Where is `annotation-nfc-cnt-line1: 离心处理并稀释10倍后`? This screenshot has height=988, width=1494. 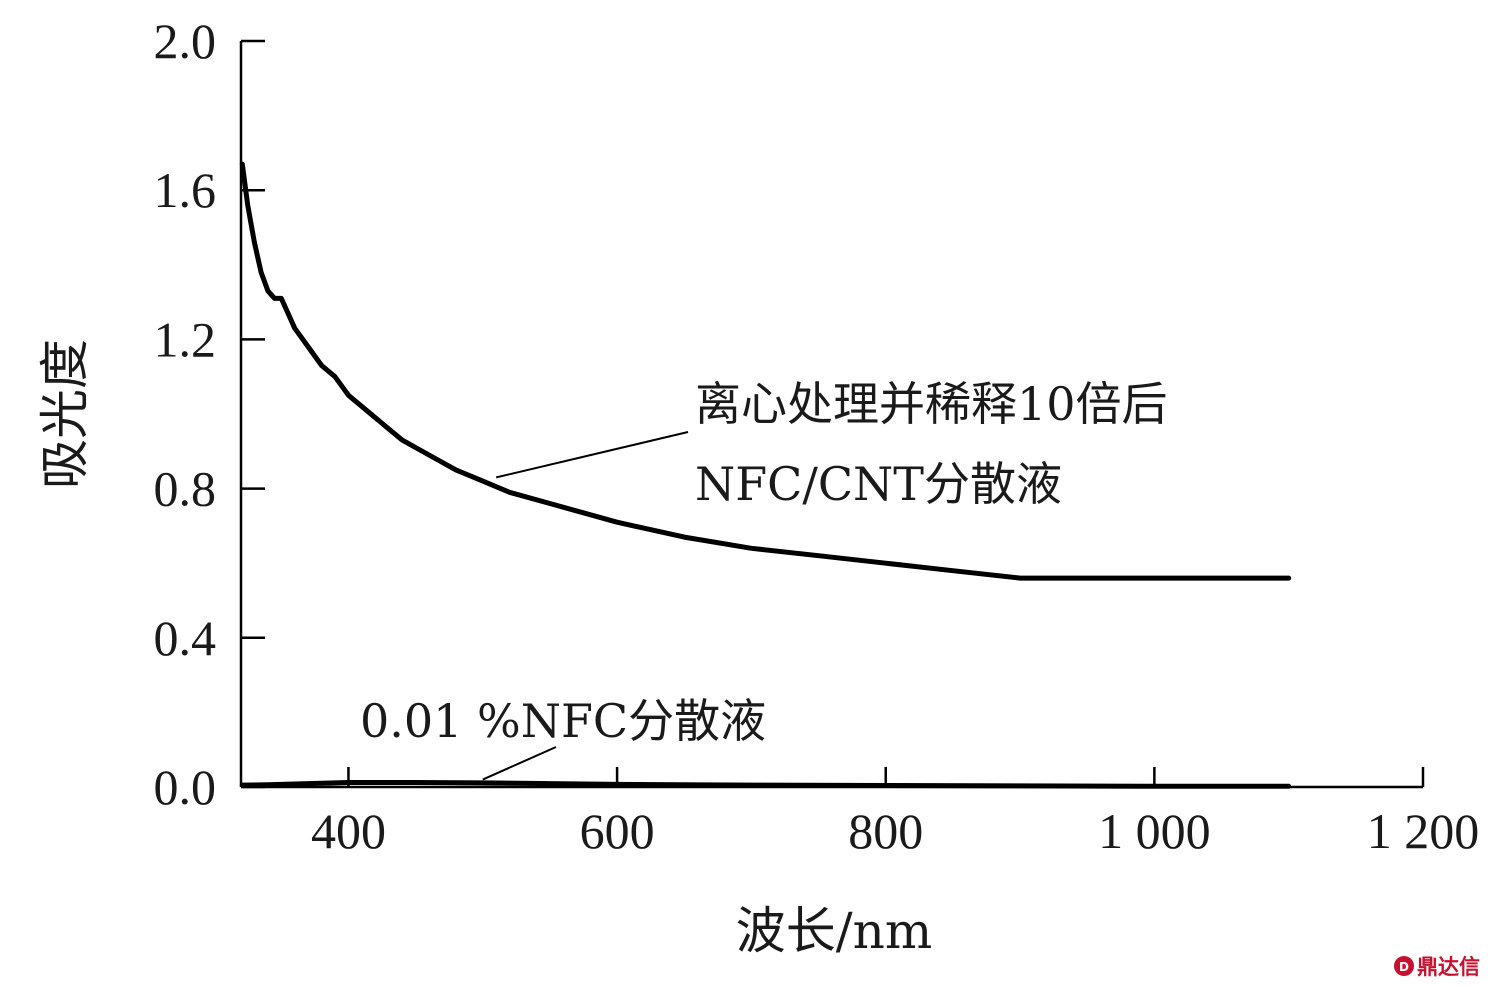
annotation-nfc-cnt-line1: 离心处理并稀释10倍后 is located at coordinates (931, 404).